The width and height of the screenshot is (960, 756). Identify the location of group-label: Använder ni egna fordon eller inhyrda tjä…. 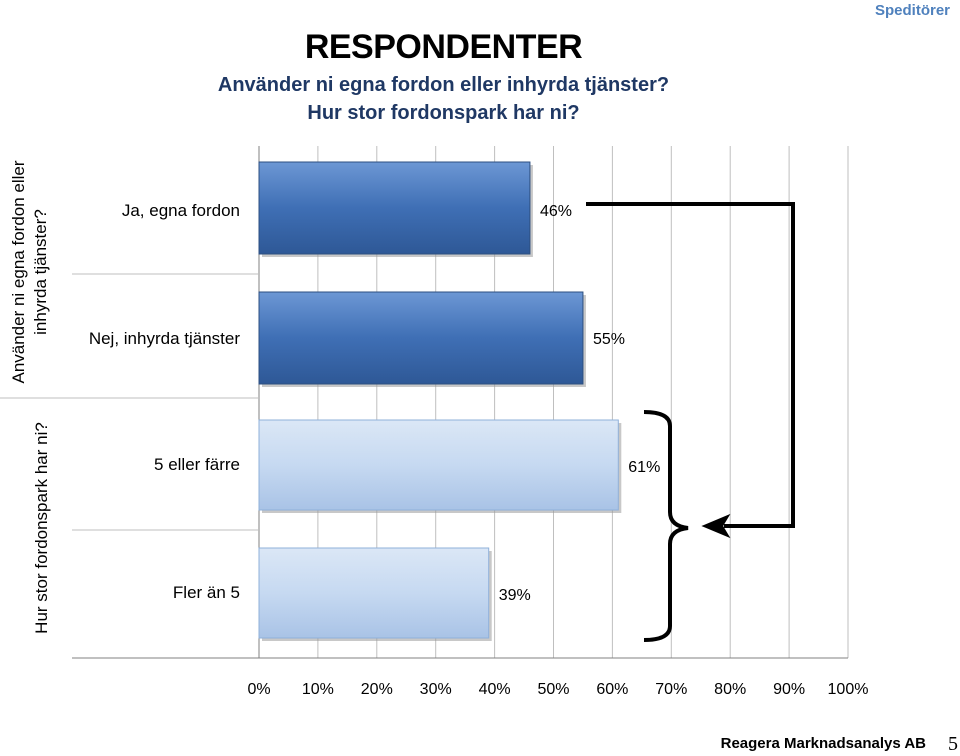
(29, 271).